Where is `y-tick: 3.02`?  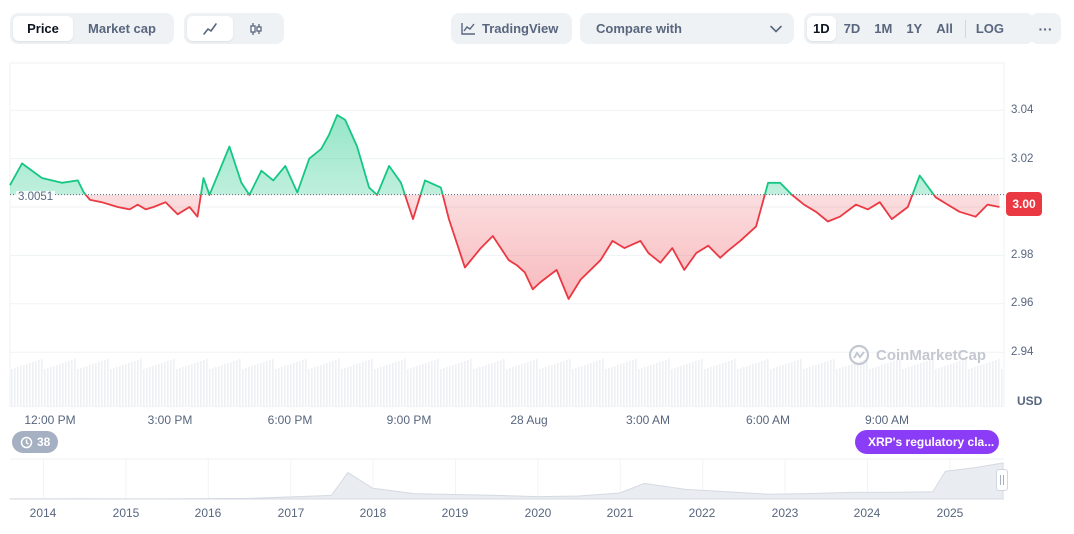
y-tick: 3.02 is located at coordinates (1022, 159).